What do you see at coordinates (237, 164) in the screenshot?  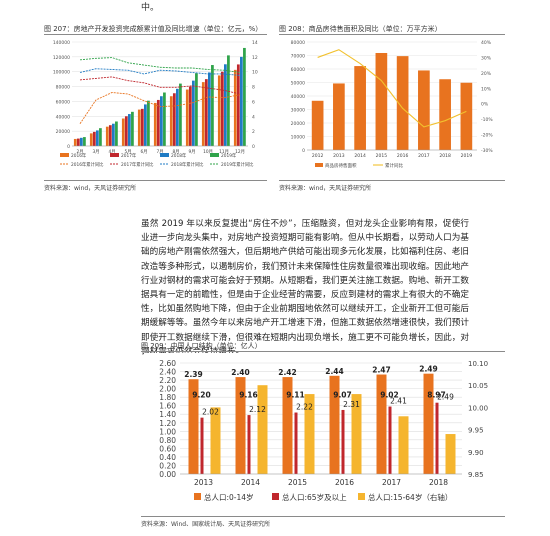 I see `fig207-legend-label: 2019年累计同比` at bounding box center [237, 164].